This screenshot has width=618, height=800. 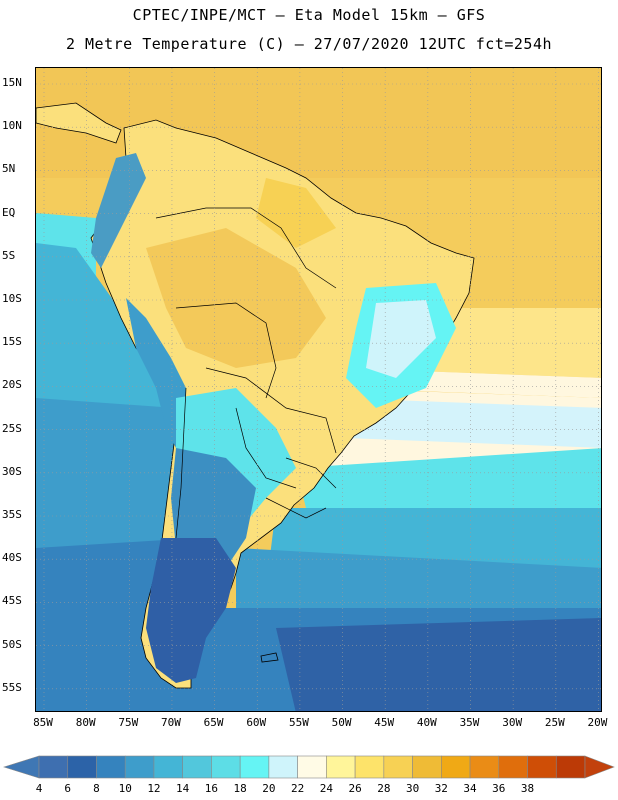 What do you see at coordinates (118, 210) in the screenshot?
I see `andes-north` at bounding box center [118, 210].